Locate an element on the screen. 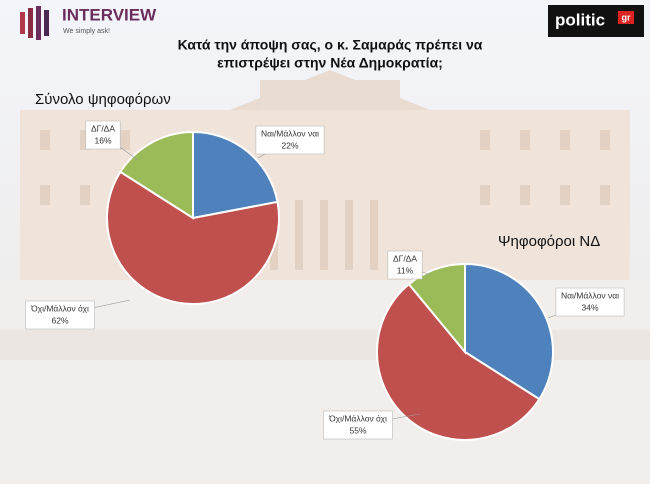  slice-label: Ναι/Μάλλον ναι 22% is located at coordinates (290, 142).